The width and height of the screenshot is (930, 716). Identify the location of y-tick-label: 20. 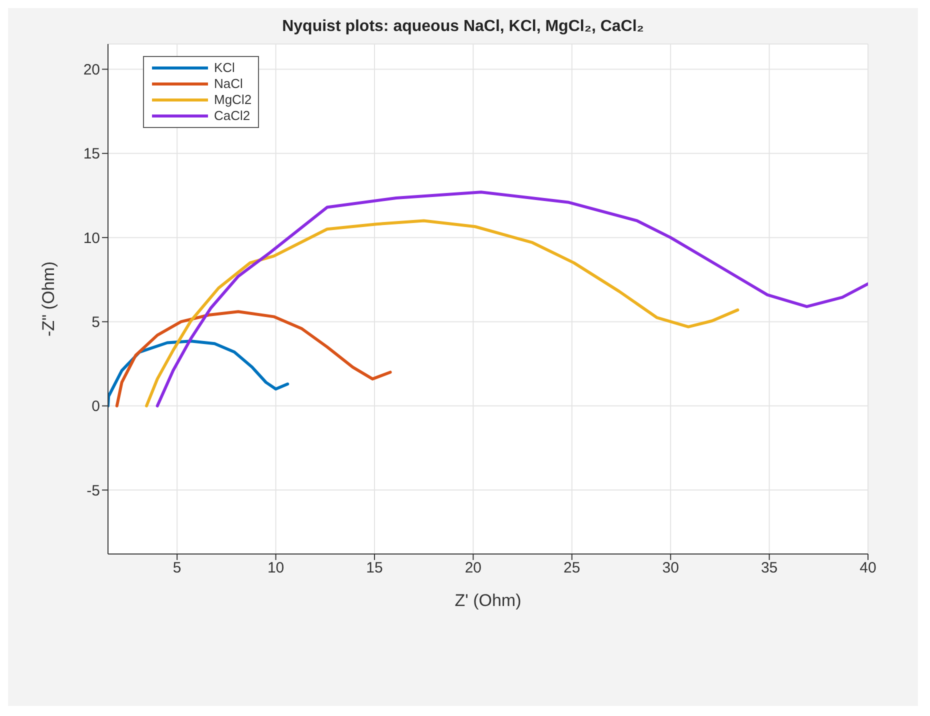
(91, 70).